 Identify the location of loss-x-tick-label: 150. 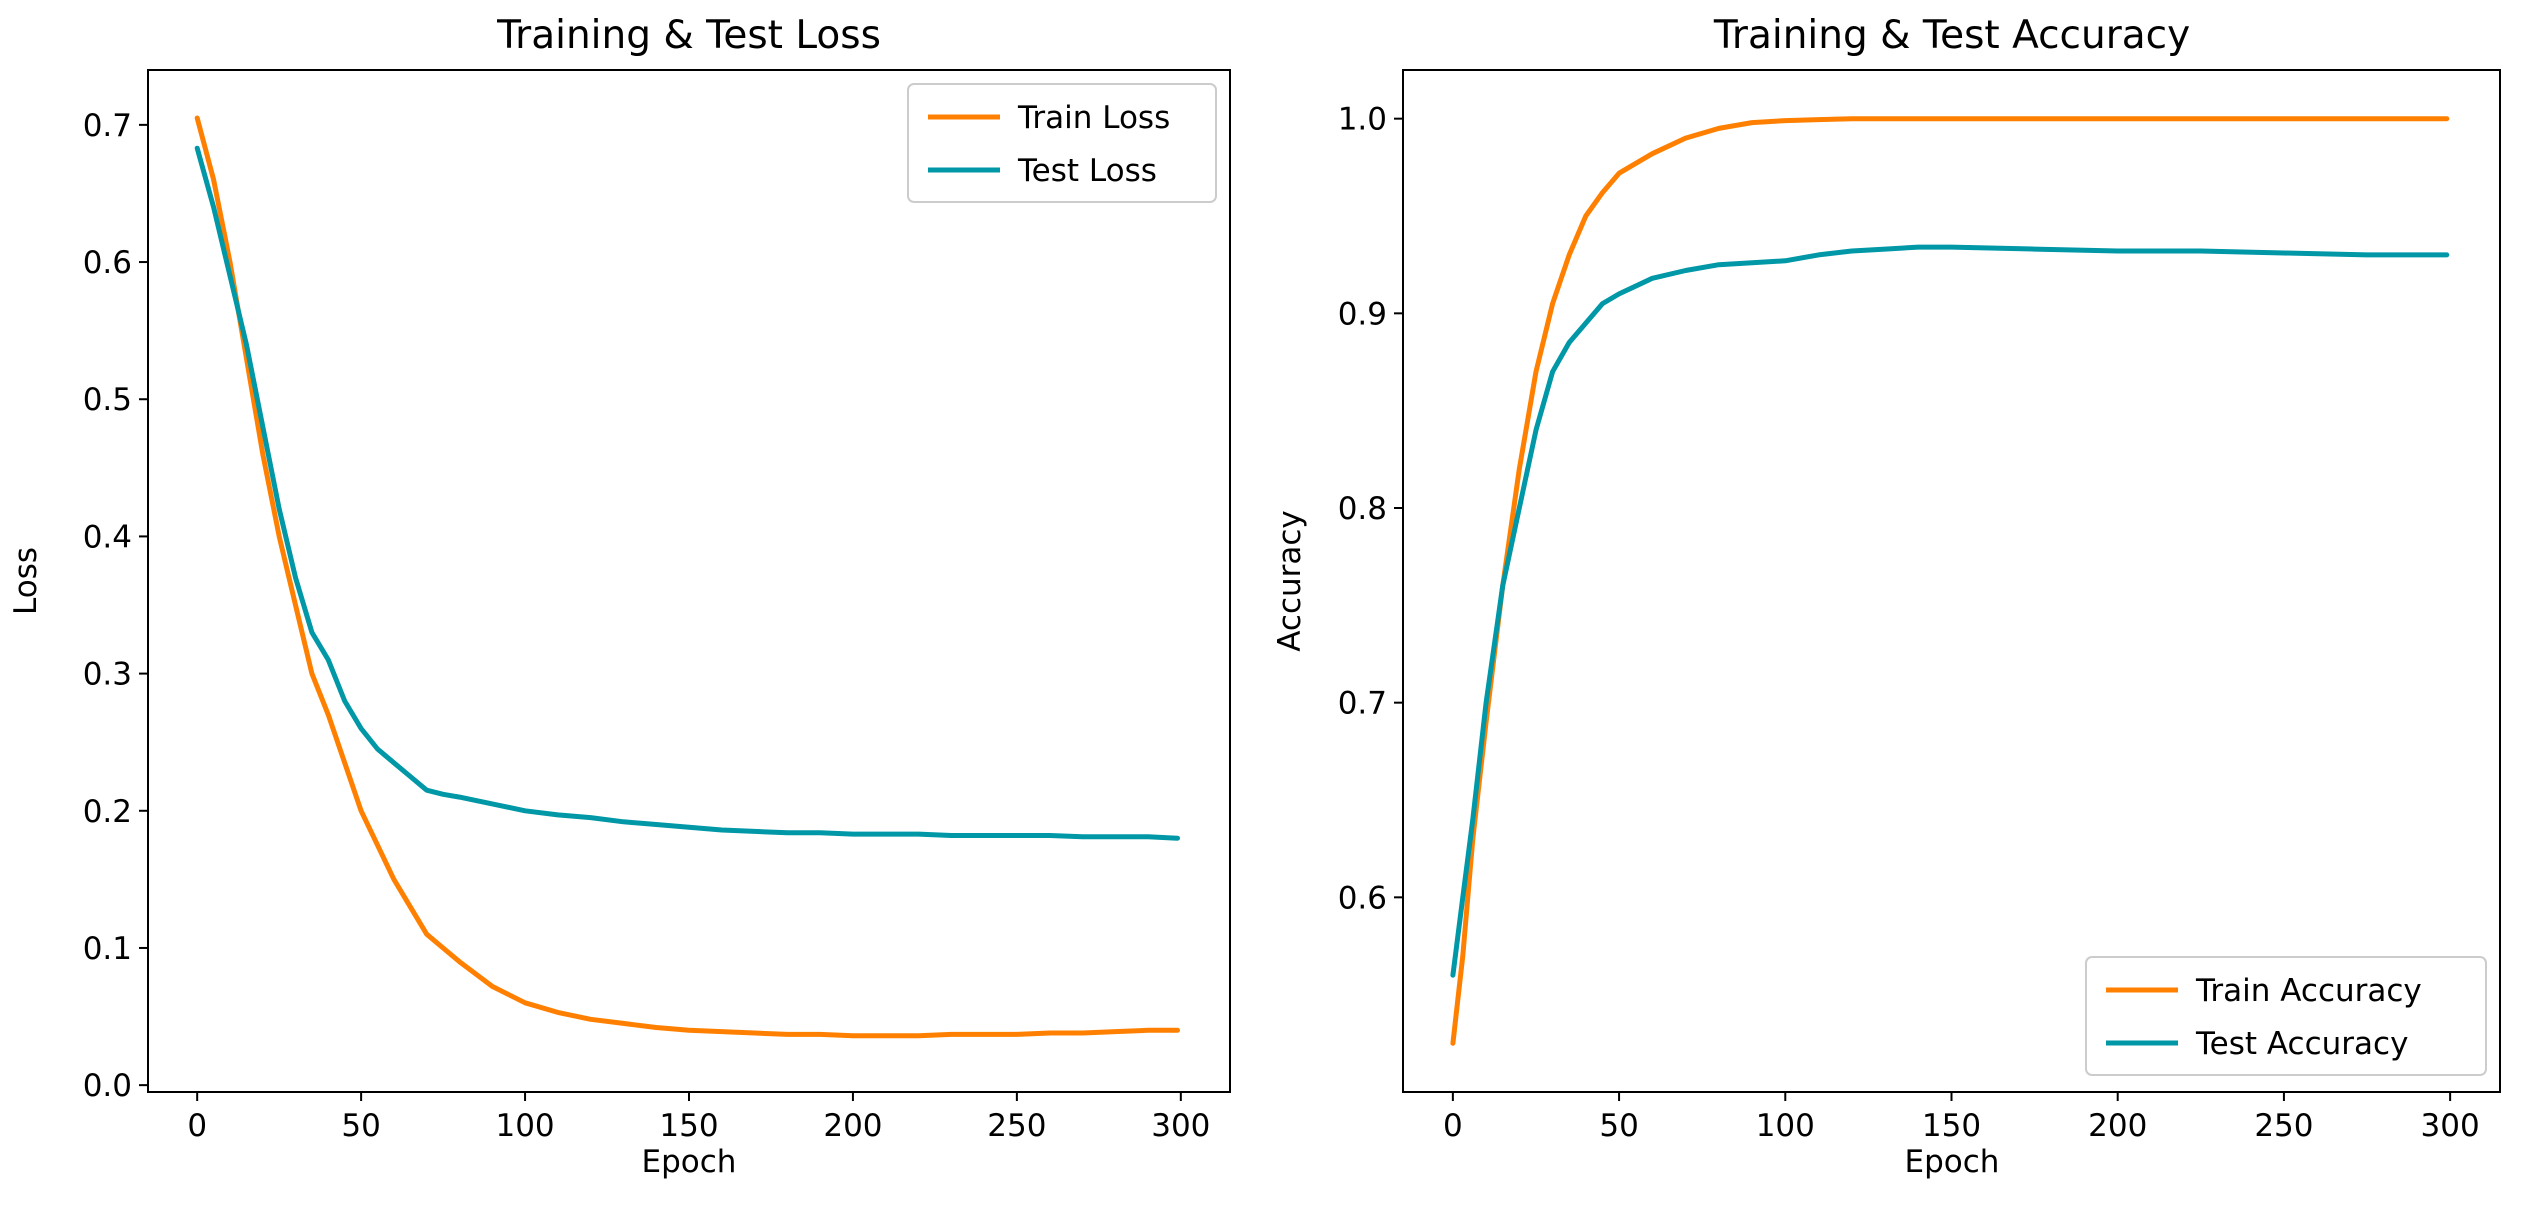
(688, 1126).